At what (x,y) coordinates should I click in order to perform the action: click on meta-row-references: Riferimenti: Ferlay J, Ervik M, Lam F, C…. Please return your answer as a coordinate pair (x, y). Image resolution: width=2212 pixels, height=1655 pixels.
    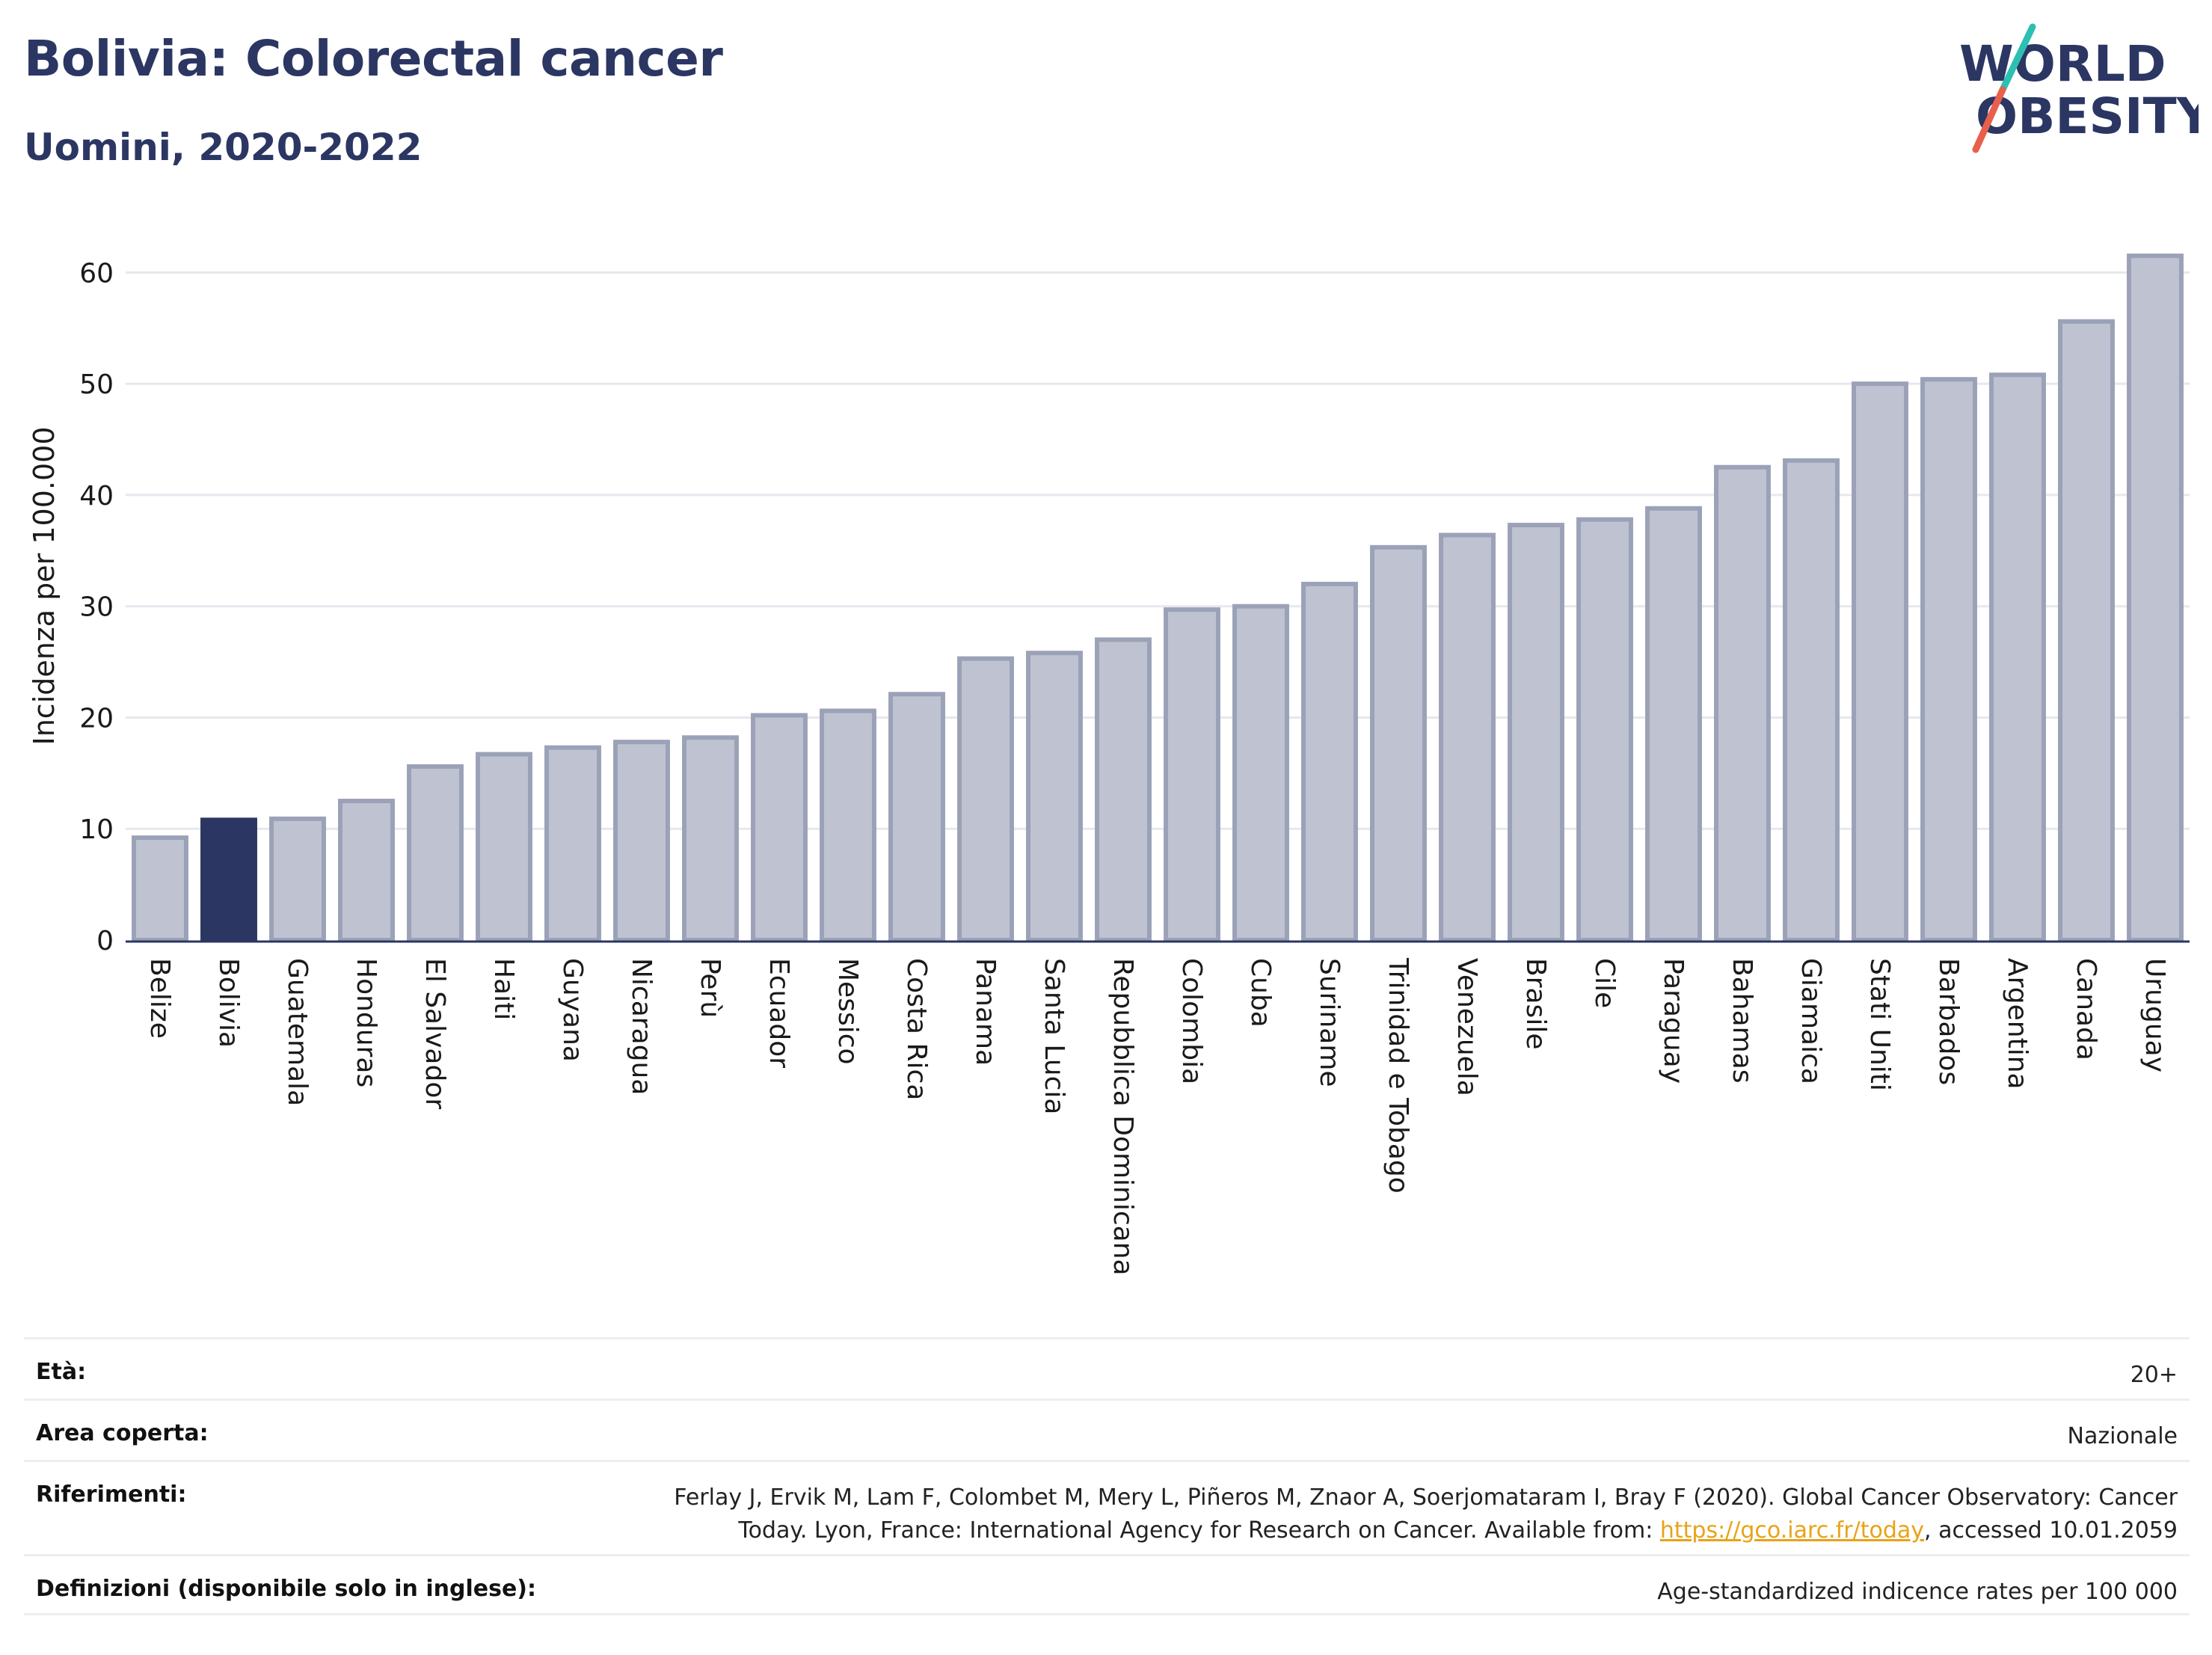
    Looking at the image, I should click on (1107, 1507).